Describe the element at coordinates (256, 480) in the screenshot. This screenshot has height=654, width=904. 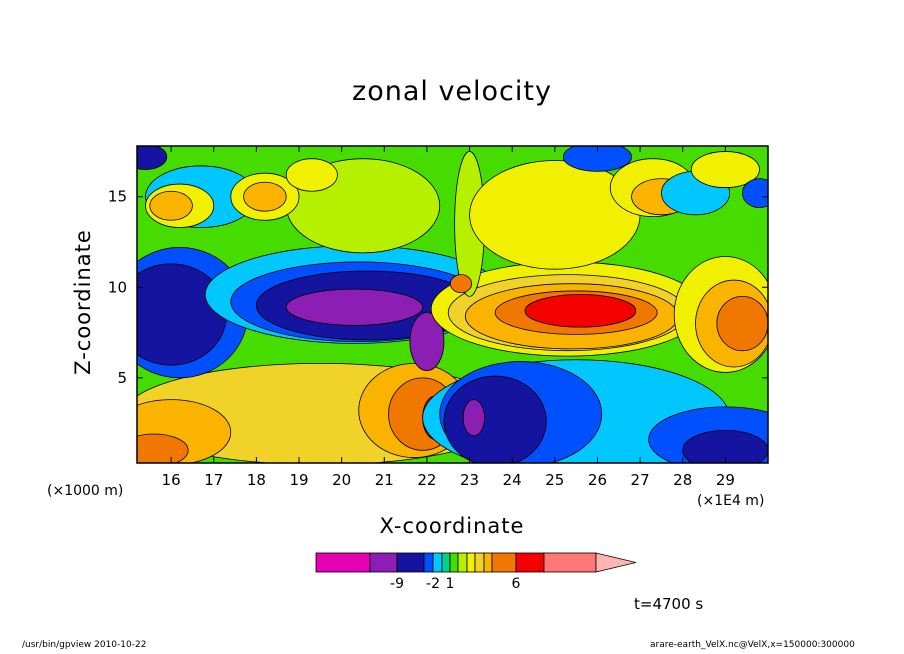
I see `x-tick-label: 18` at that location.